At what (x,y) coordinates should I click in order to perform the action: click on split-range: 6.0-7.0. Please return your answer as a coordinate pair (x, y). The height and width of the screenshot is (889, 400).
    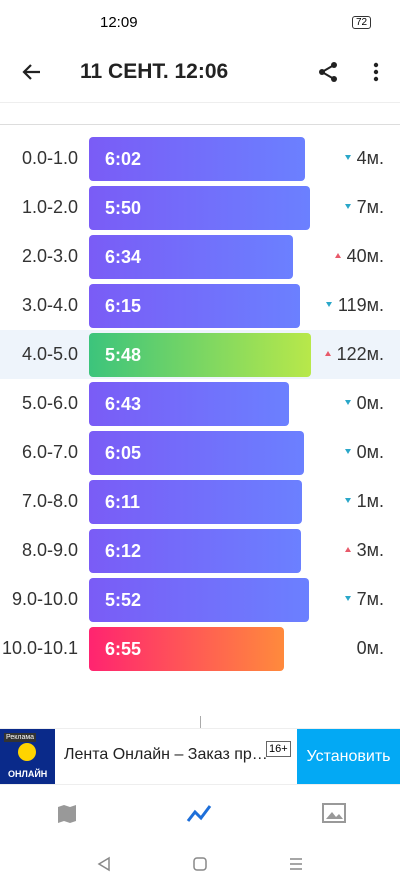
    Looking at the image, I should click on (49, 452).